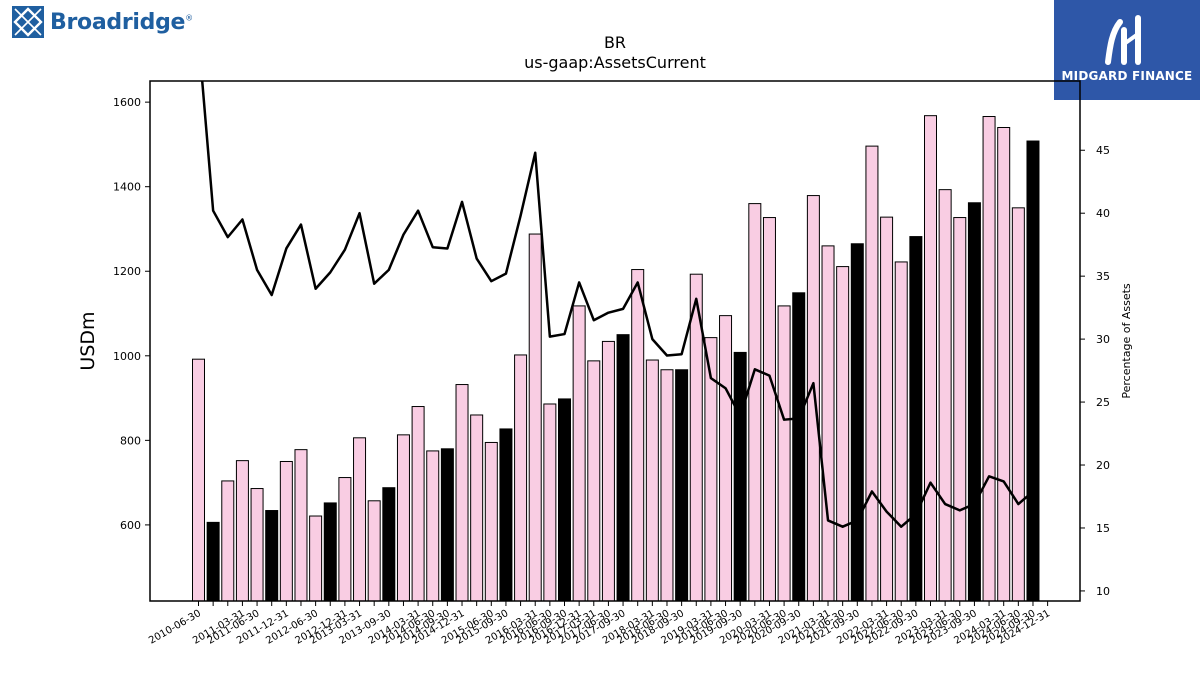 Image resolution: width=1200 pixels, height=675 pixels. What do you see at coordinates (127, 187) in the screenshot?
I see `y-left-tick-label: 1400` at bounding box center [127, 187].